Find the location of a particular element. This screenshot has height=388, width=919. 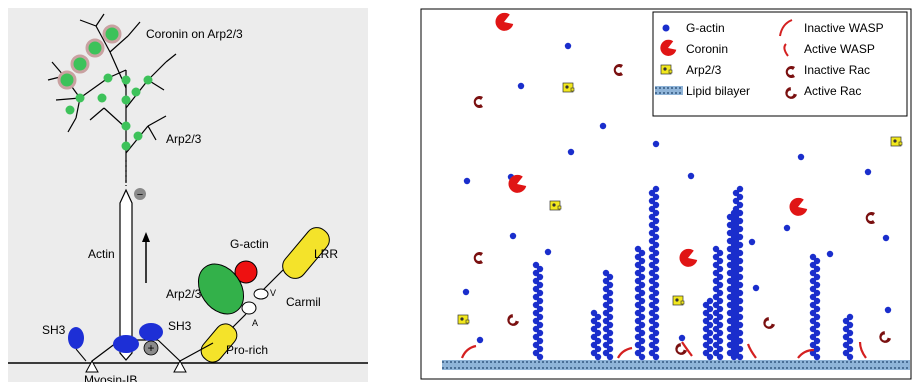

label-g-actin: G-actin is located at coordinates (249, 244).